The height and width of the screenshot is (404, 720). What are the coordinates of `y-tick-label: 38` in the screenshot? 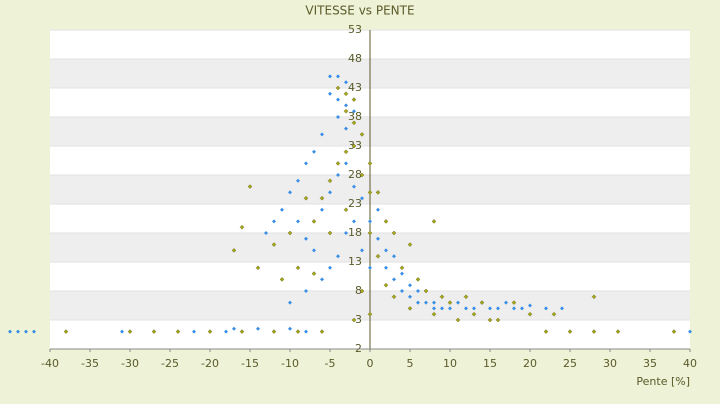 It's located at (355, 116).